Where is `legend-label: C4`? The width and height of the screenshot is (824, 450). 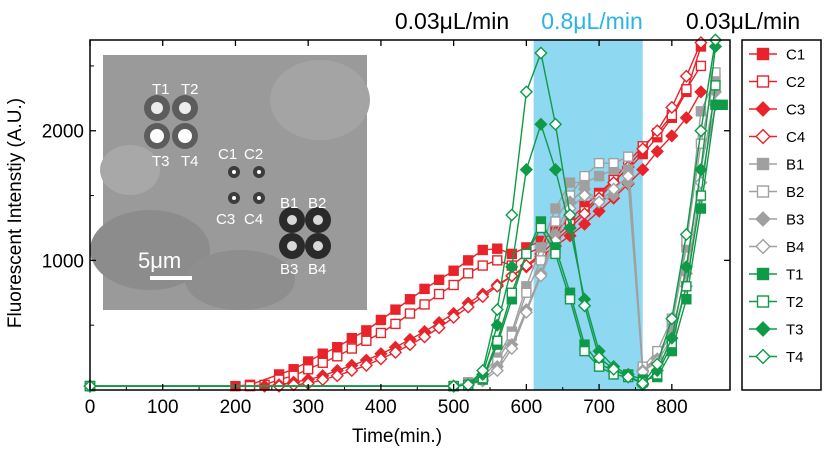
legend-label: C4 is located at coordinates (795, 137).